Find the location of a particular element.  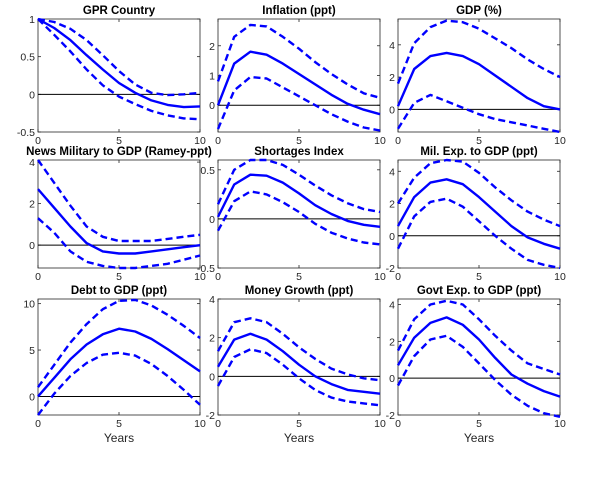

y-tick-label: 10 is located at coordinates (29, 305).